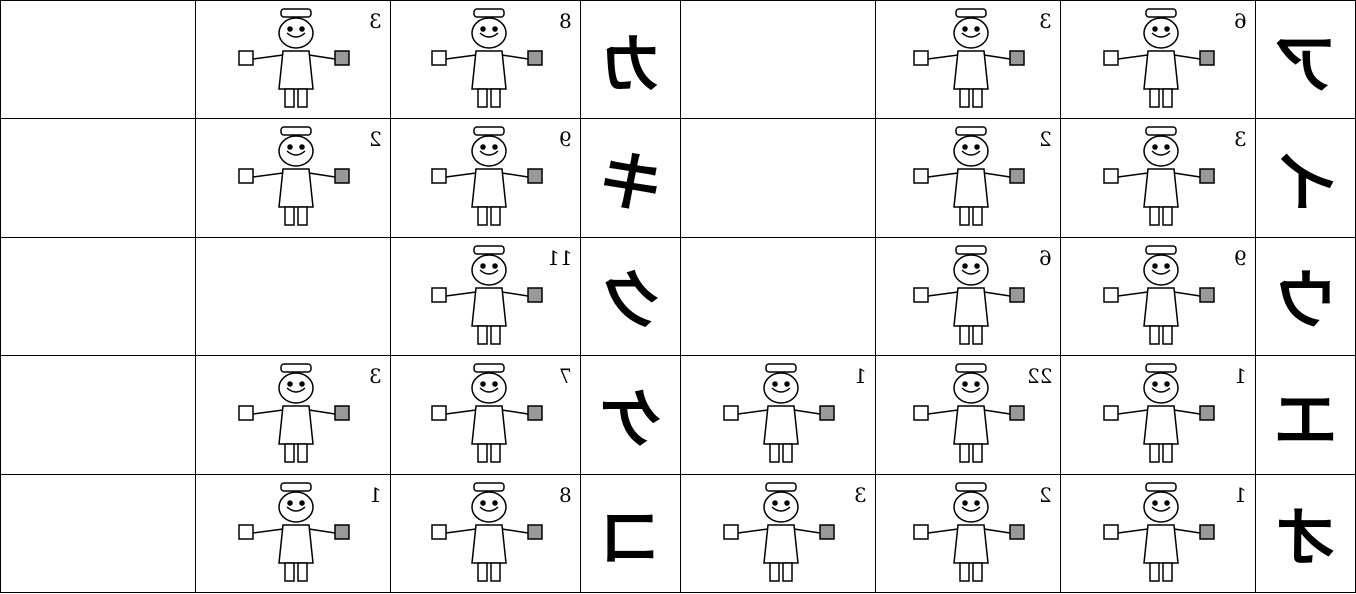 The height and width of the screenshot is (594, 1356). Describe the element at coordinates (559, 257) in the screenshot. I see `sign-number: 11` at that location.